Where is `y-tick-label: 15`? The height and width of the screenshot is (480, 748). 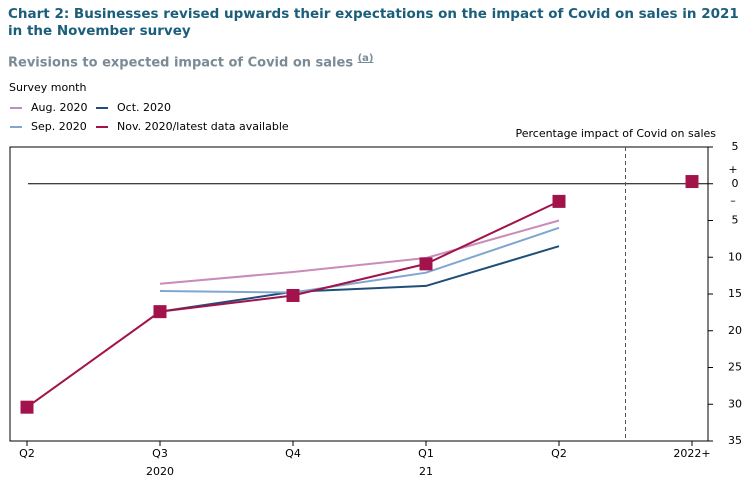 y-tick-label: 15 is located at coordinates (735, 293).